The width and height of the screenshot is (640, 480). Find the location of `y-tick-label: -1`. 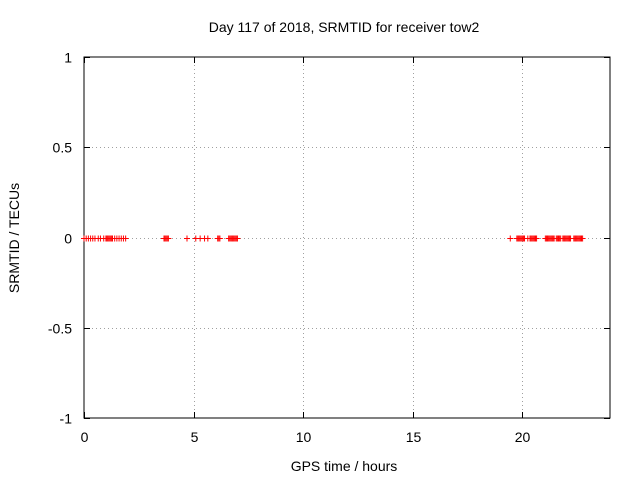

y-tick-label: -1 is located at coordinates (66, 419).